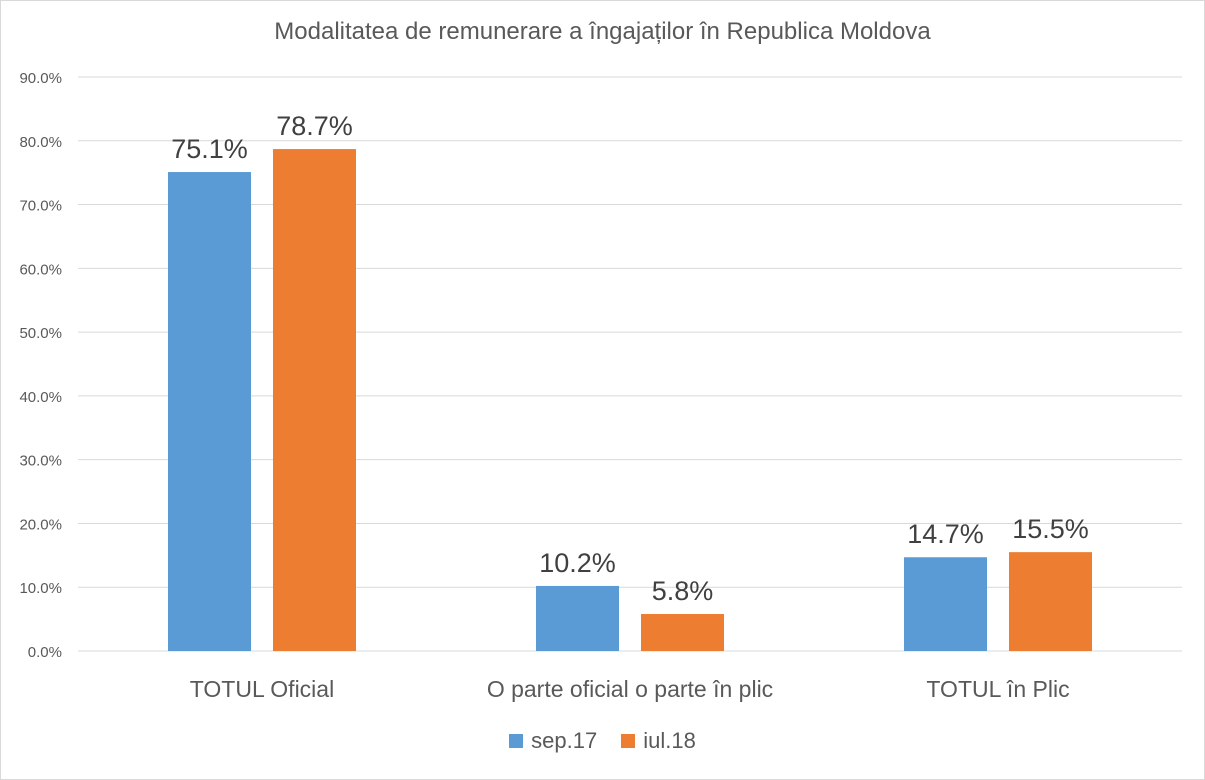 The height and width of the screenshot is (780, 1205). Describe the element at coordinates (577, 563) in the screenshot. I see `data-label: 10.2%` at that location.